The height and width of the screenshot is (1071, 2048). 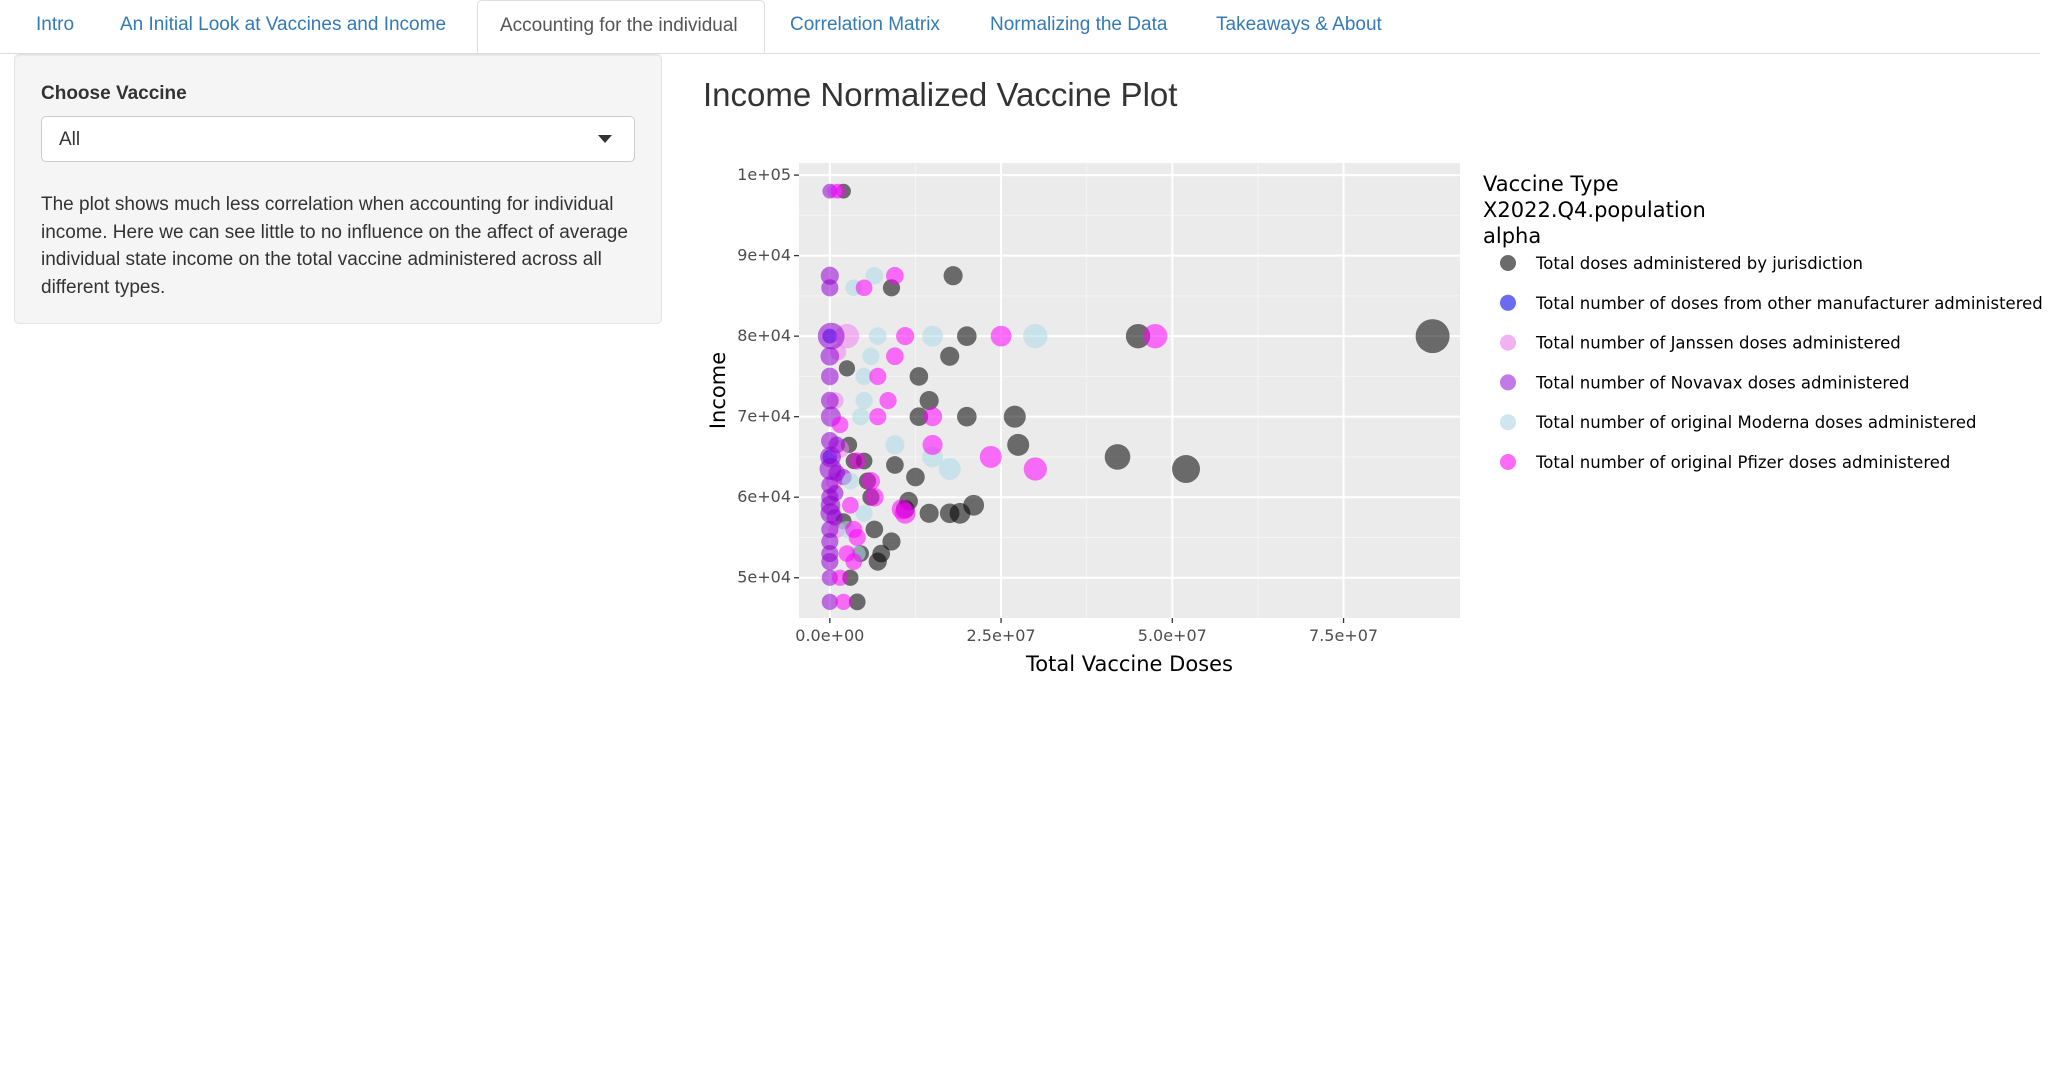 What do you see at coordinates (114, 93) in the screenshot?
I see `choose-vaccine-label: Choose Vaccine` at bounding box center [114, 93].